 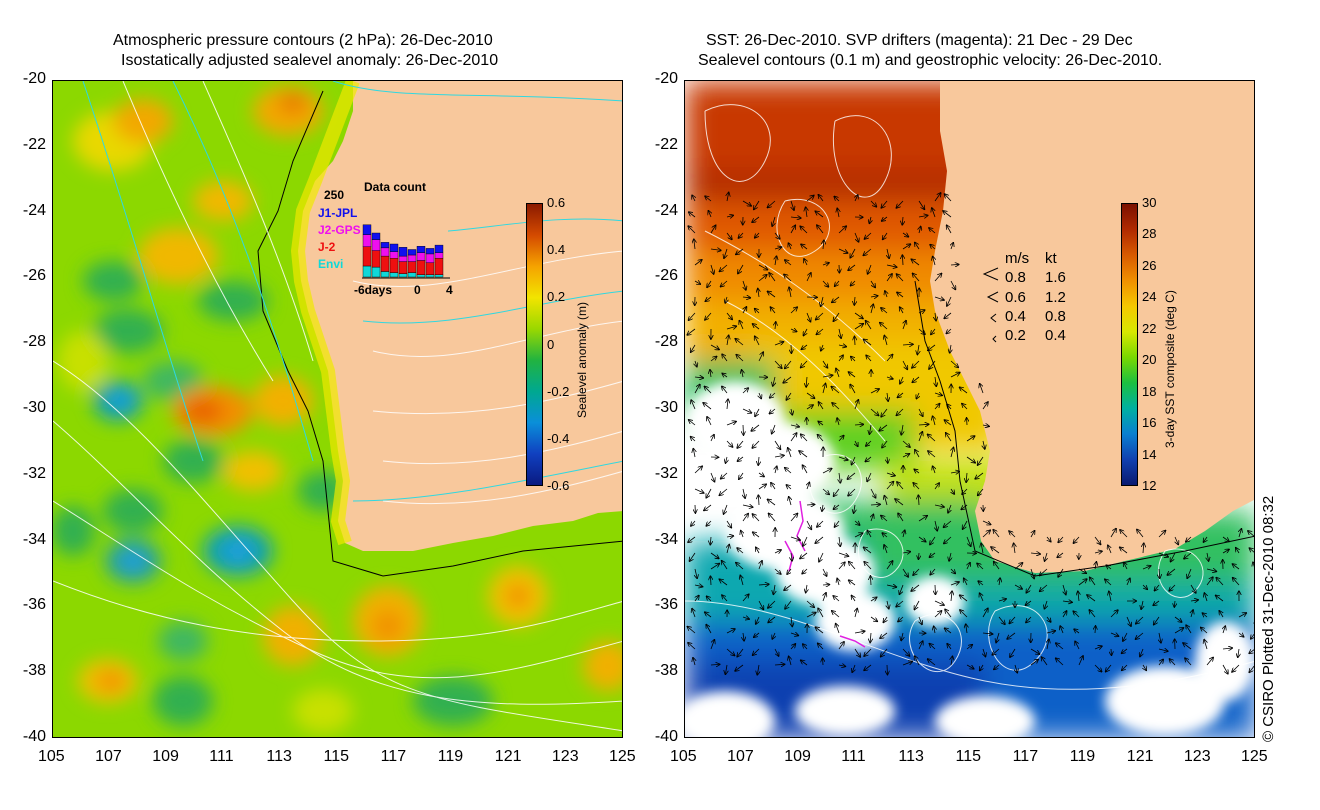 I want to click on left-lon-label: 119, so click(x=450, y=756).